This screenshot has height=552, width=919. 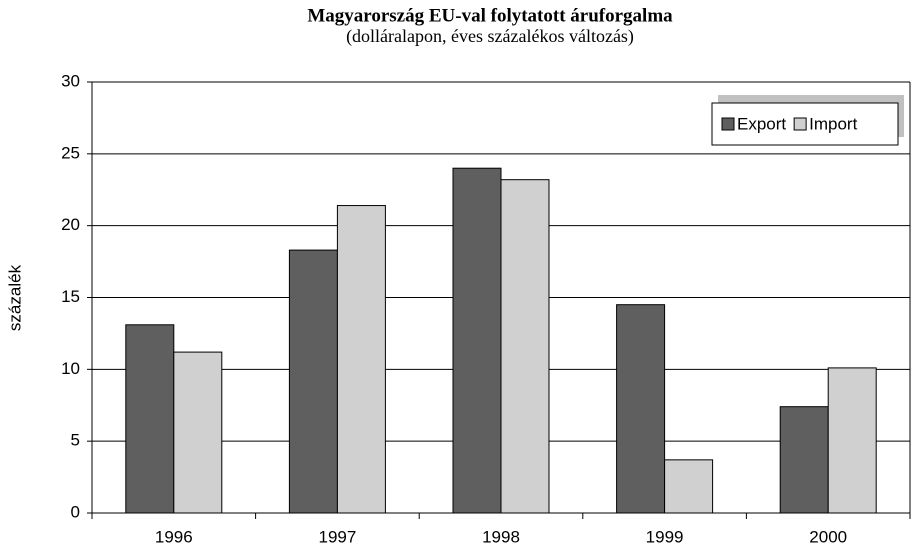 I want to click on x-tick-label: 2000, so click(x=828, y=536).